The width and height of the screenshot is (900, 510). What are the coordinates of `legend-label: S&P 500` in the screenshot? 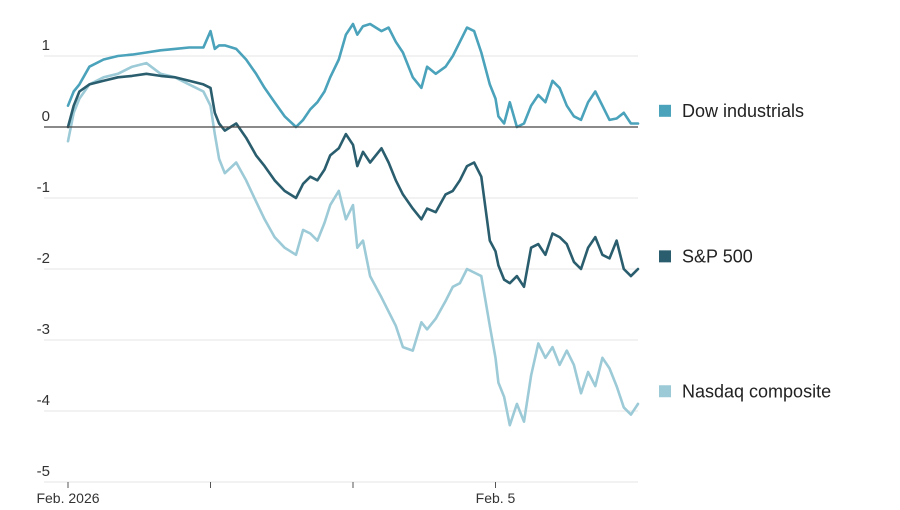 It's located at (717, 256).